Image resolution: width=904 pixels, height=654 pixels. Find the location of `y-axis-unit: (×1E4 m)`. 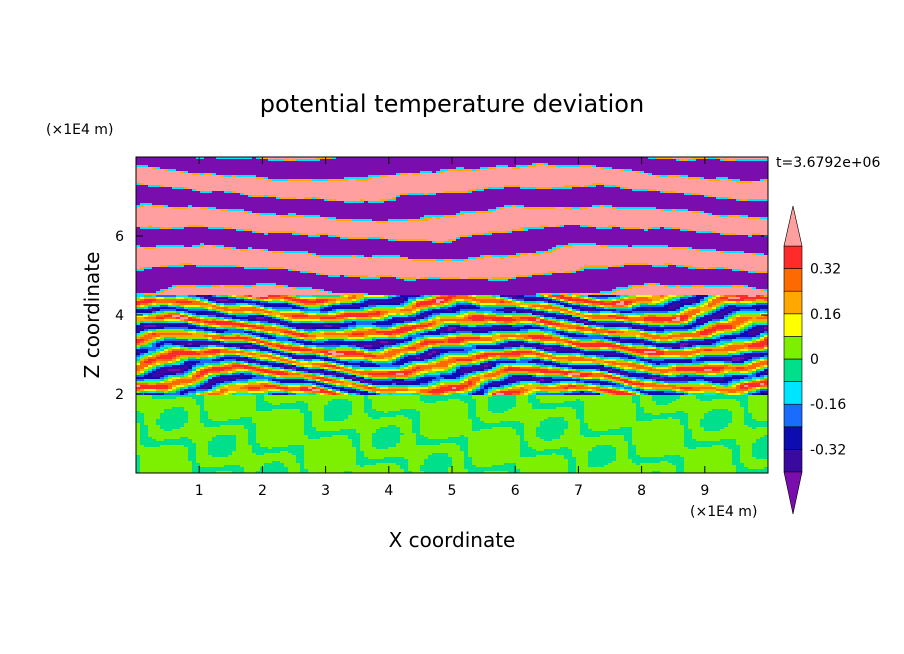

y-axis-unit: (×1E4 m) is located at coordinates (79, 130).